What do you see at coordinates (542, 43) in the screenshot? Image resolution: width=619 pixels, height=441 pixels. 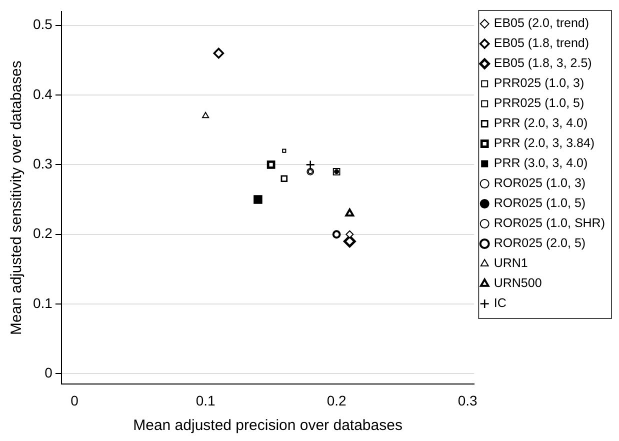 I see `legend-label: EB05 (1.8, trend)` at bounding box center [542, 43].